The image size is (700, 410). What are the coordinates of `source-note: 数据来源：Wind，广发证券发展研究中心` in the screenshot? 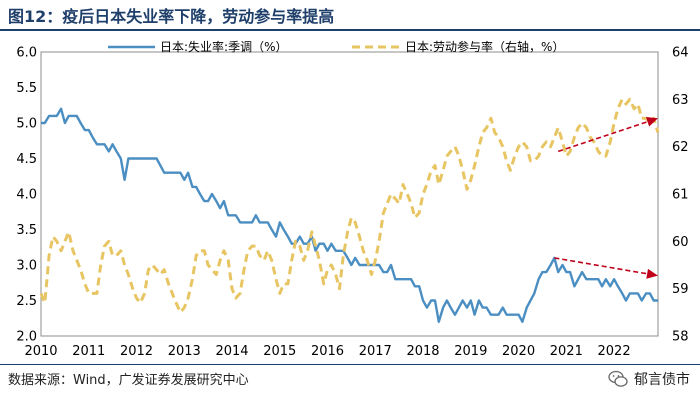 It's located at (128, 380).